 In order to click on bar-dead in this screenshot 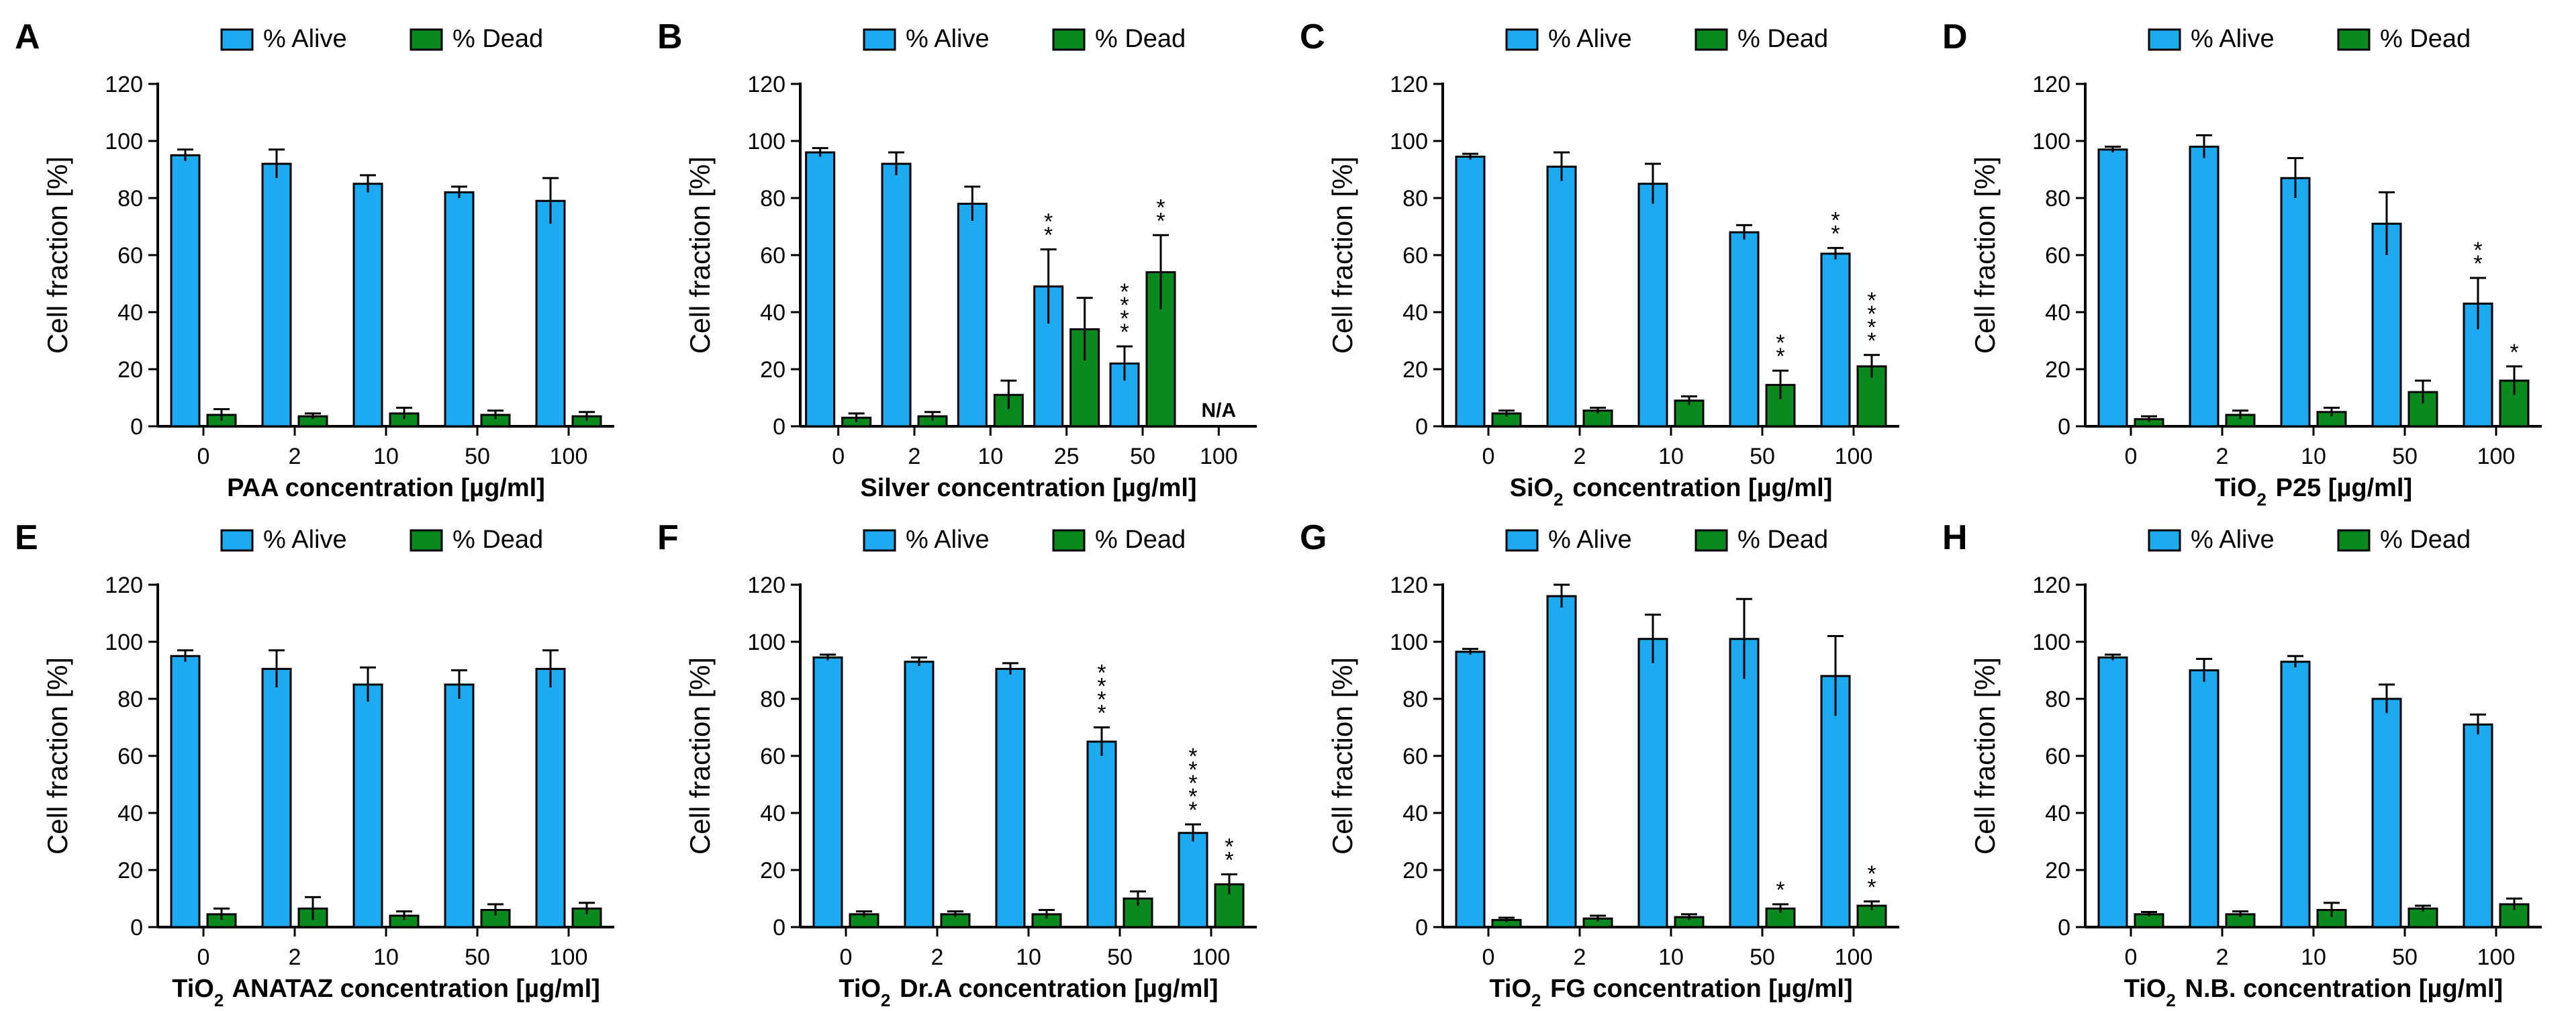, I will do `click(495, 918)`.